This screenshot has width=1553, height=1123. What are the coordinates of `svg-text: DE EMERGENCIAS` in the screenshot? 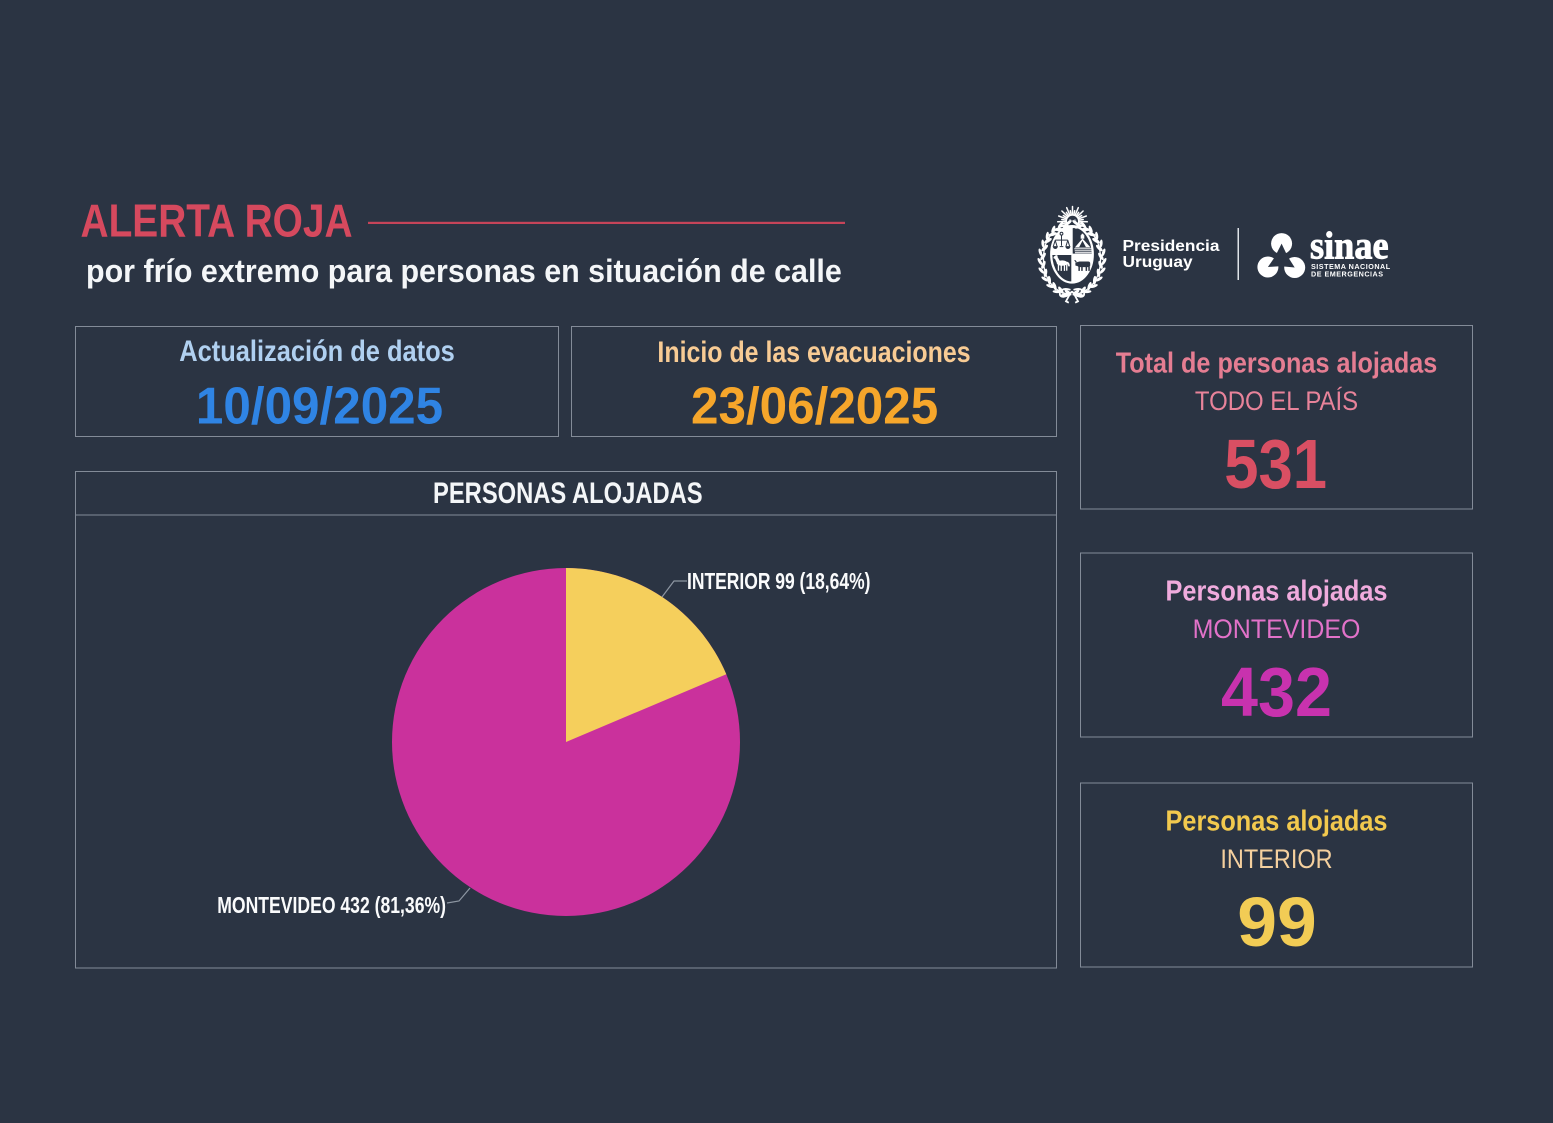 It's located at (1347, 274).